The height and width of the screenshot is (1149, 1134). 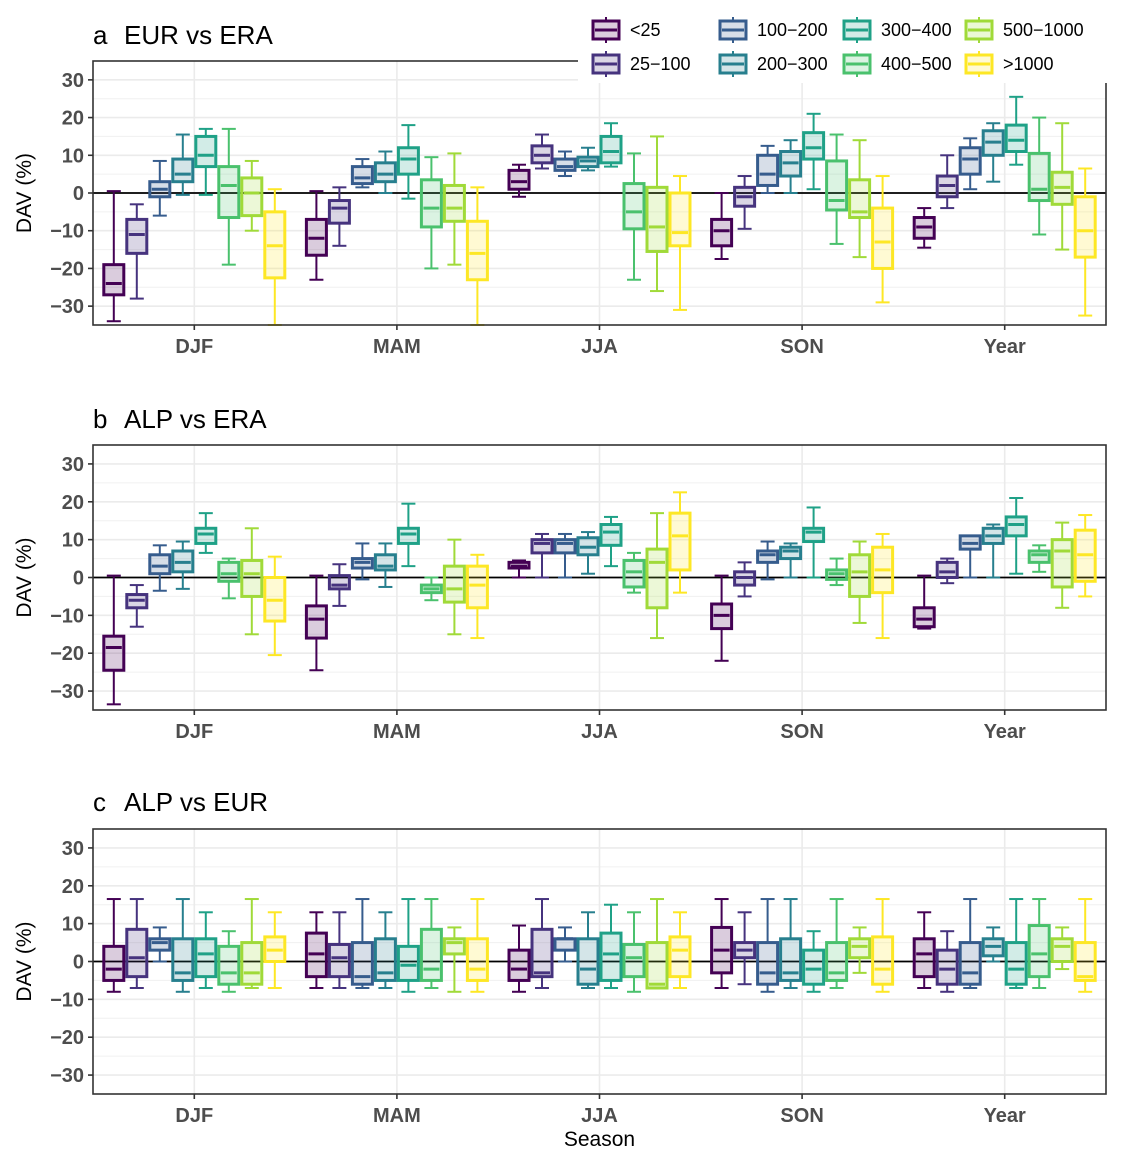 I want to click on panel-letter: a, so click(x=100, y=35).